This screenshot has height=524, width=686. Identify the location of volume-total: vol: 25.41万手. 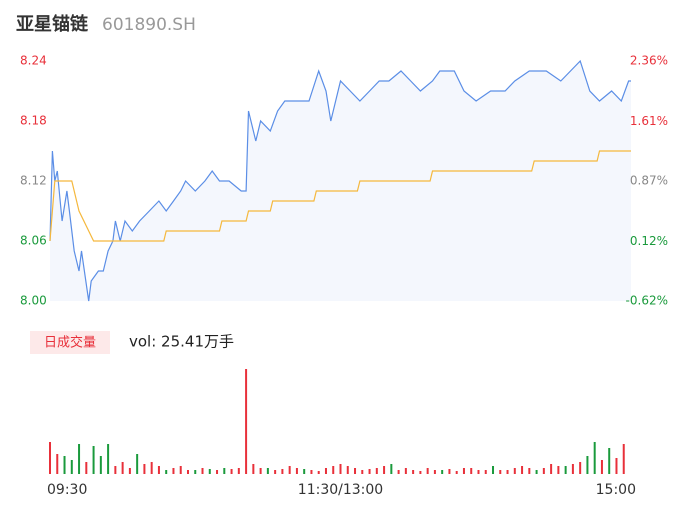
(181, 342).